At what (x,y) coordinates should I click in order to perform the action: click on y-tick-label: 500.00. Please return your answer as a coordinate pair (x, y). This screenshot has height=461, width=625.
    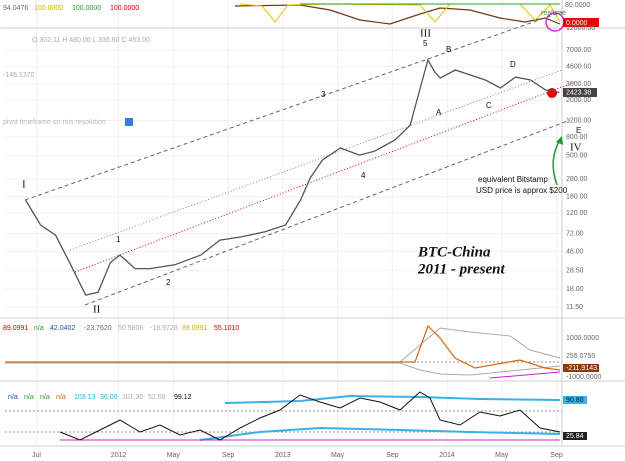
    Looking at the image, I should click on (577, 156).